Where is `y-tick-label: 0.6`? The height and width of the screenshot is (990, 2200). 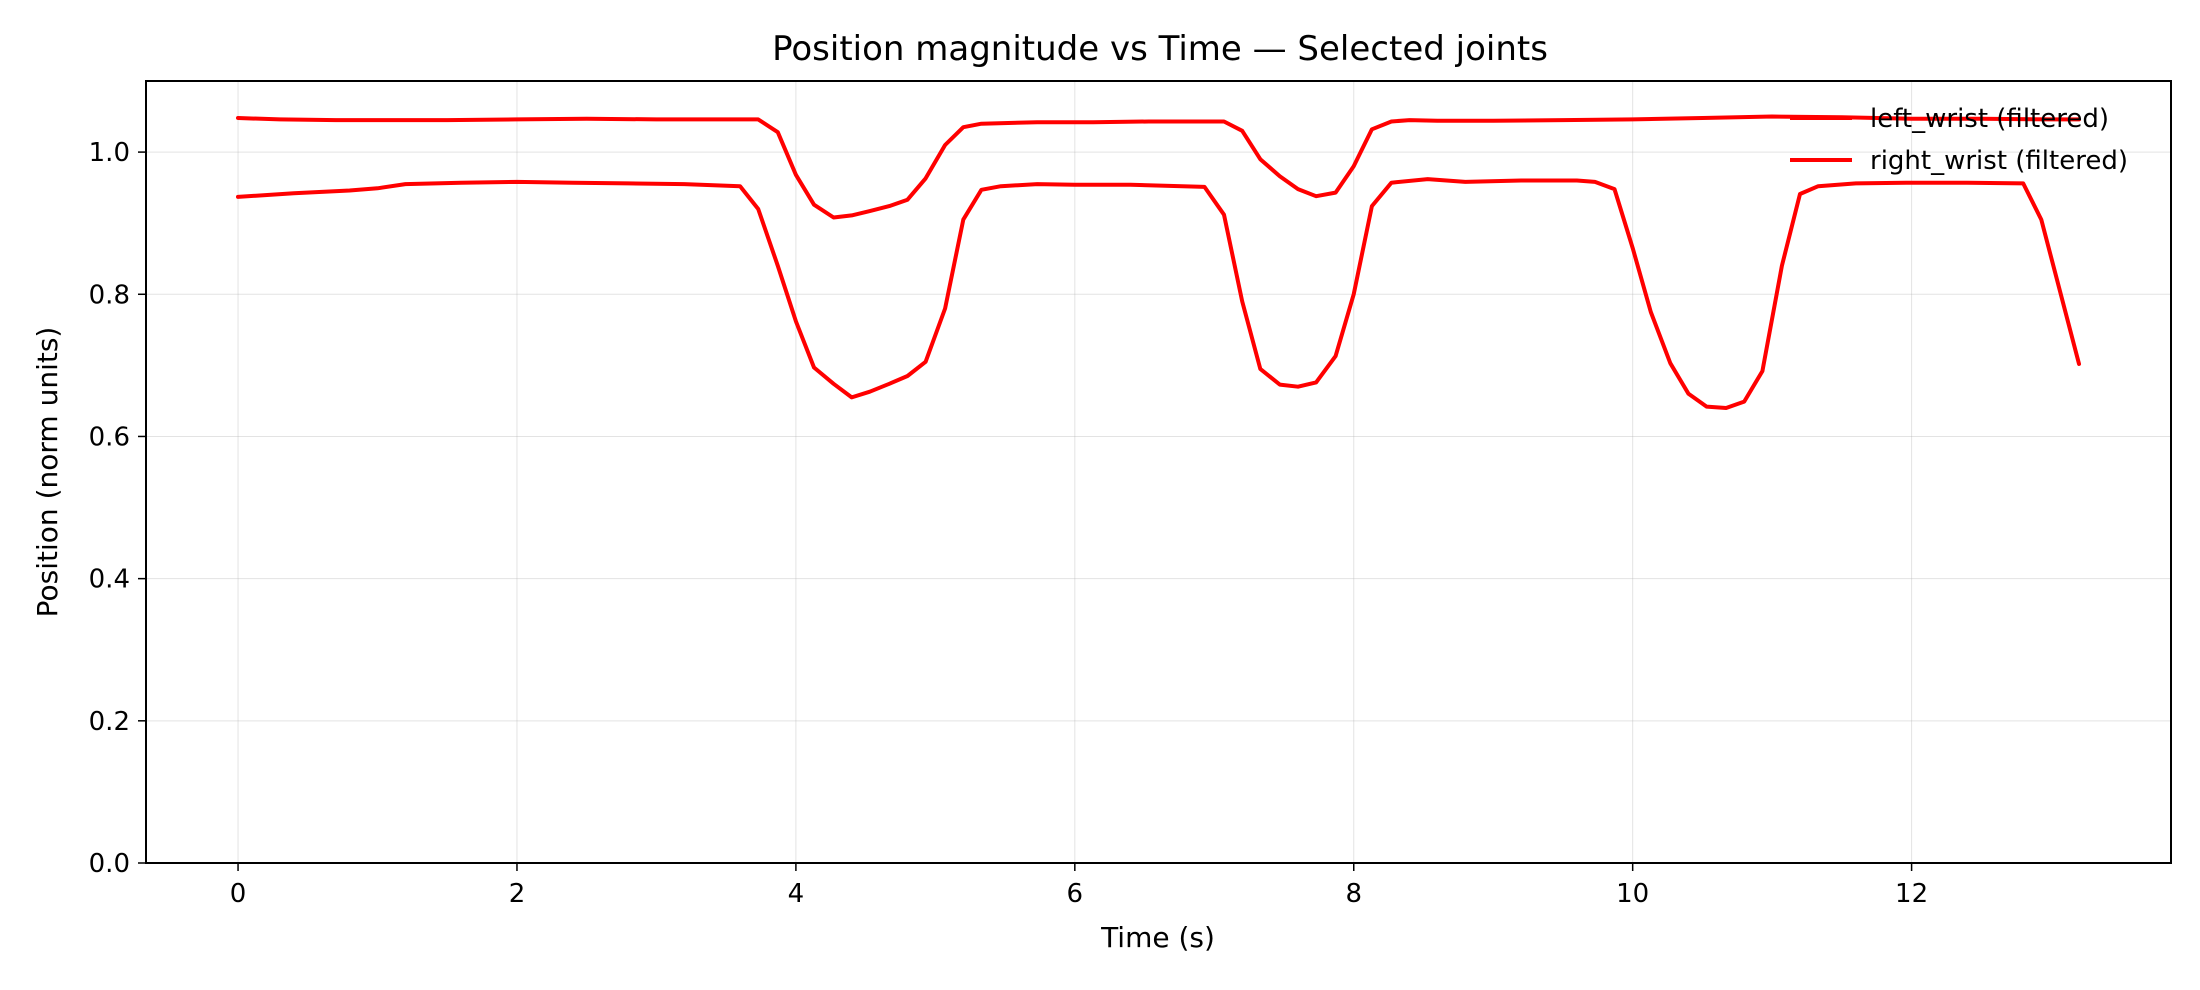 y-tick-label: 0.6 is located at coordinates (109, 437).